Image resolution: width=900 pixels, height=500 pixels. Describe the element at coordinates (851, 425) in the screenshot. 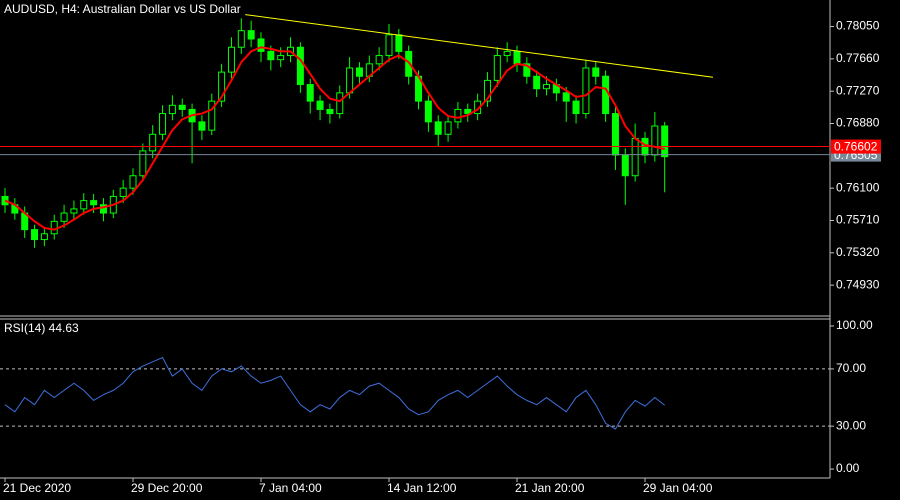

I see `y-tick-label: 30.00` at that location.